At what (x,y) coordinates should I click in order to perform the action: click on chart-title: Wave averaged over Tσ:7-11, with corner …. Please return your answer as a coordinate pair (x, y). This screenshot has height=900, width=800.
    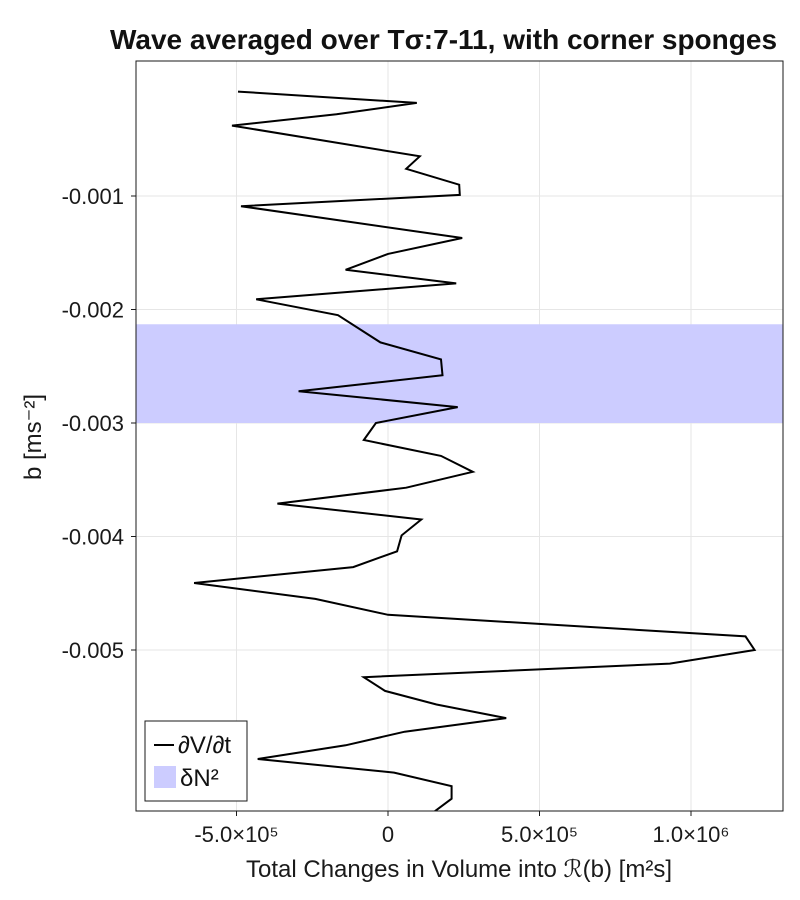
    Looking at the image, I should click on (443, 39).